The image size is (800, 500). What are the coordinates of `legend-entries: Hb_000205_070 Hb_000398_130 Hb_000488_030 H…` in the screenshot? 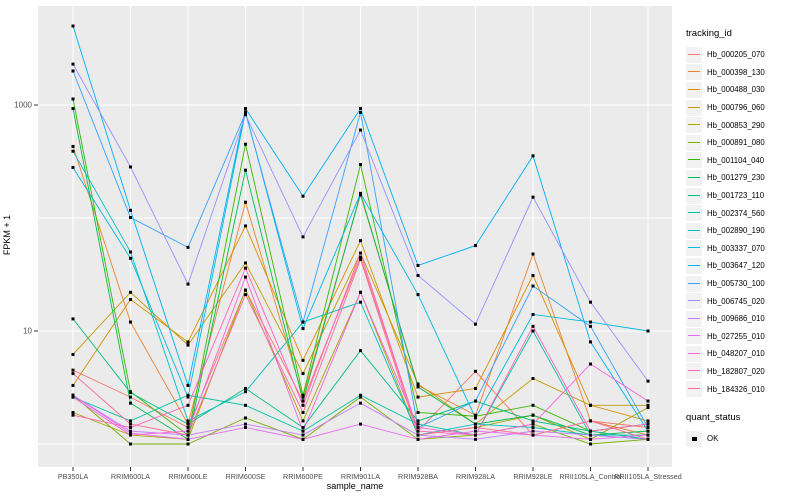 It's located at (743, 222).